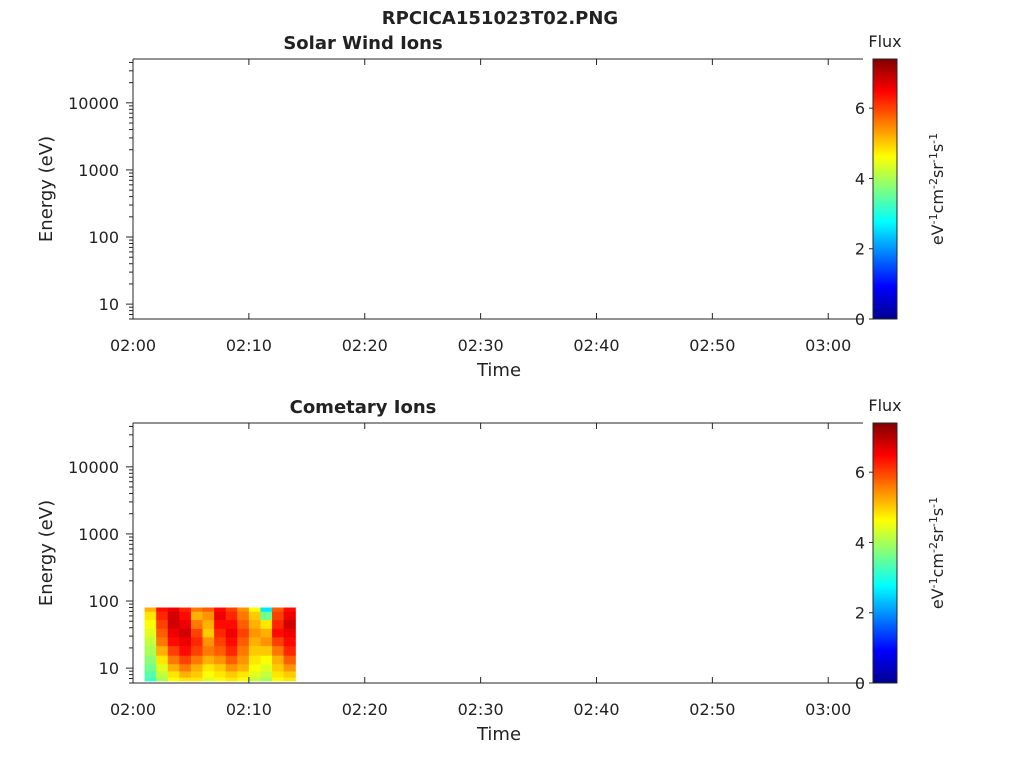  I want to click on x-tick-label: 02:00, so click(133, 345).